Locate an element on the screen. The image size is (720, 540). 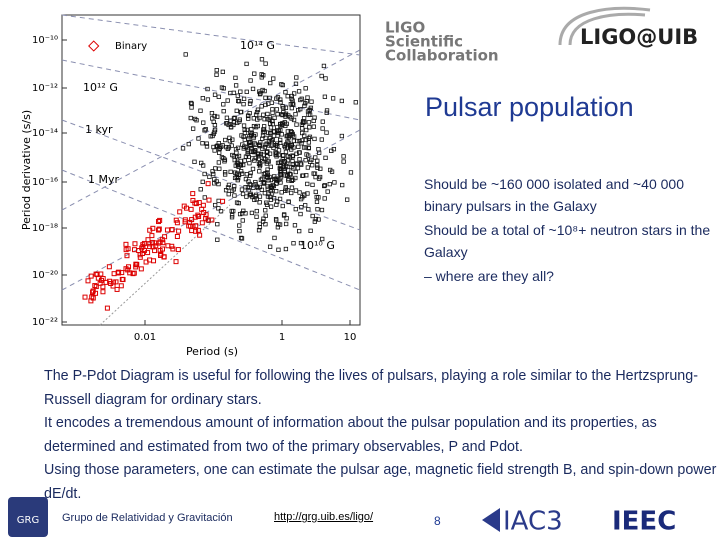
ligo-logo: Scientific is located at coordinates (424, 42).